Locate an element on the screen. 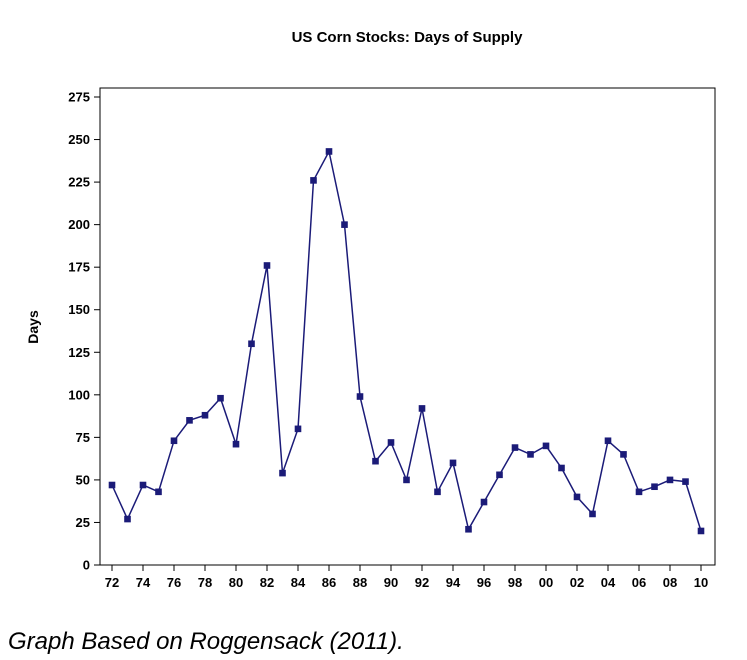  x-tick-label: 96 is located at coordinates (484, 582).